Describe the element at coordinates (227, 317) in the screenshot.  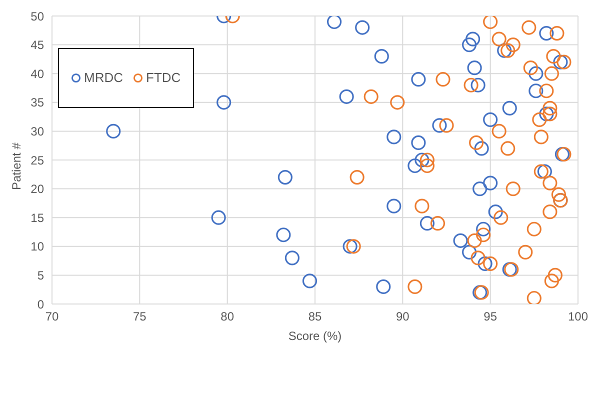
I see `x-tick-label: 80` at that location.